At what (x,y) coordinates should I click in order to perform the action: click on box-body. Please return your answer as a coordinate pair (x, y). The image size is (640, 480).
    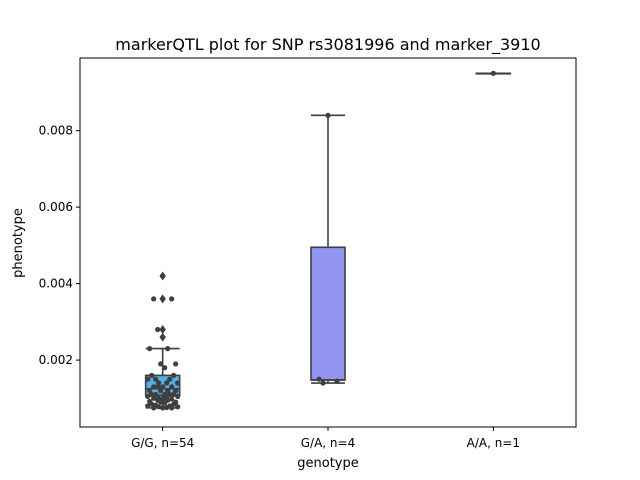
    Looking at the image, I should click on (328, 313).